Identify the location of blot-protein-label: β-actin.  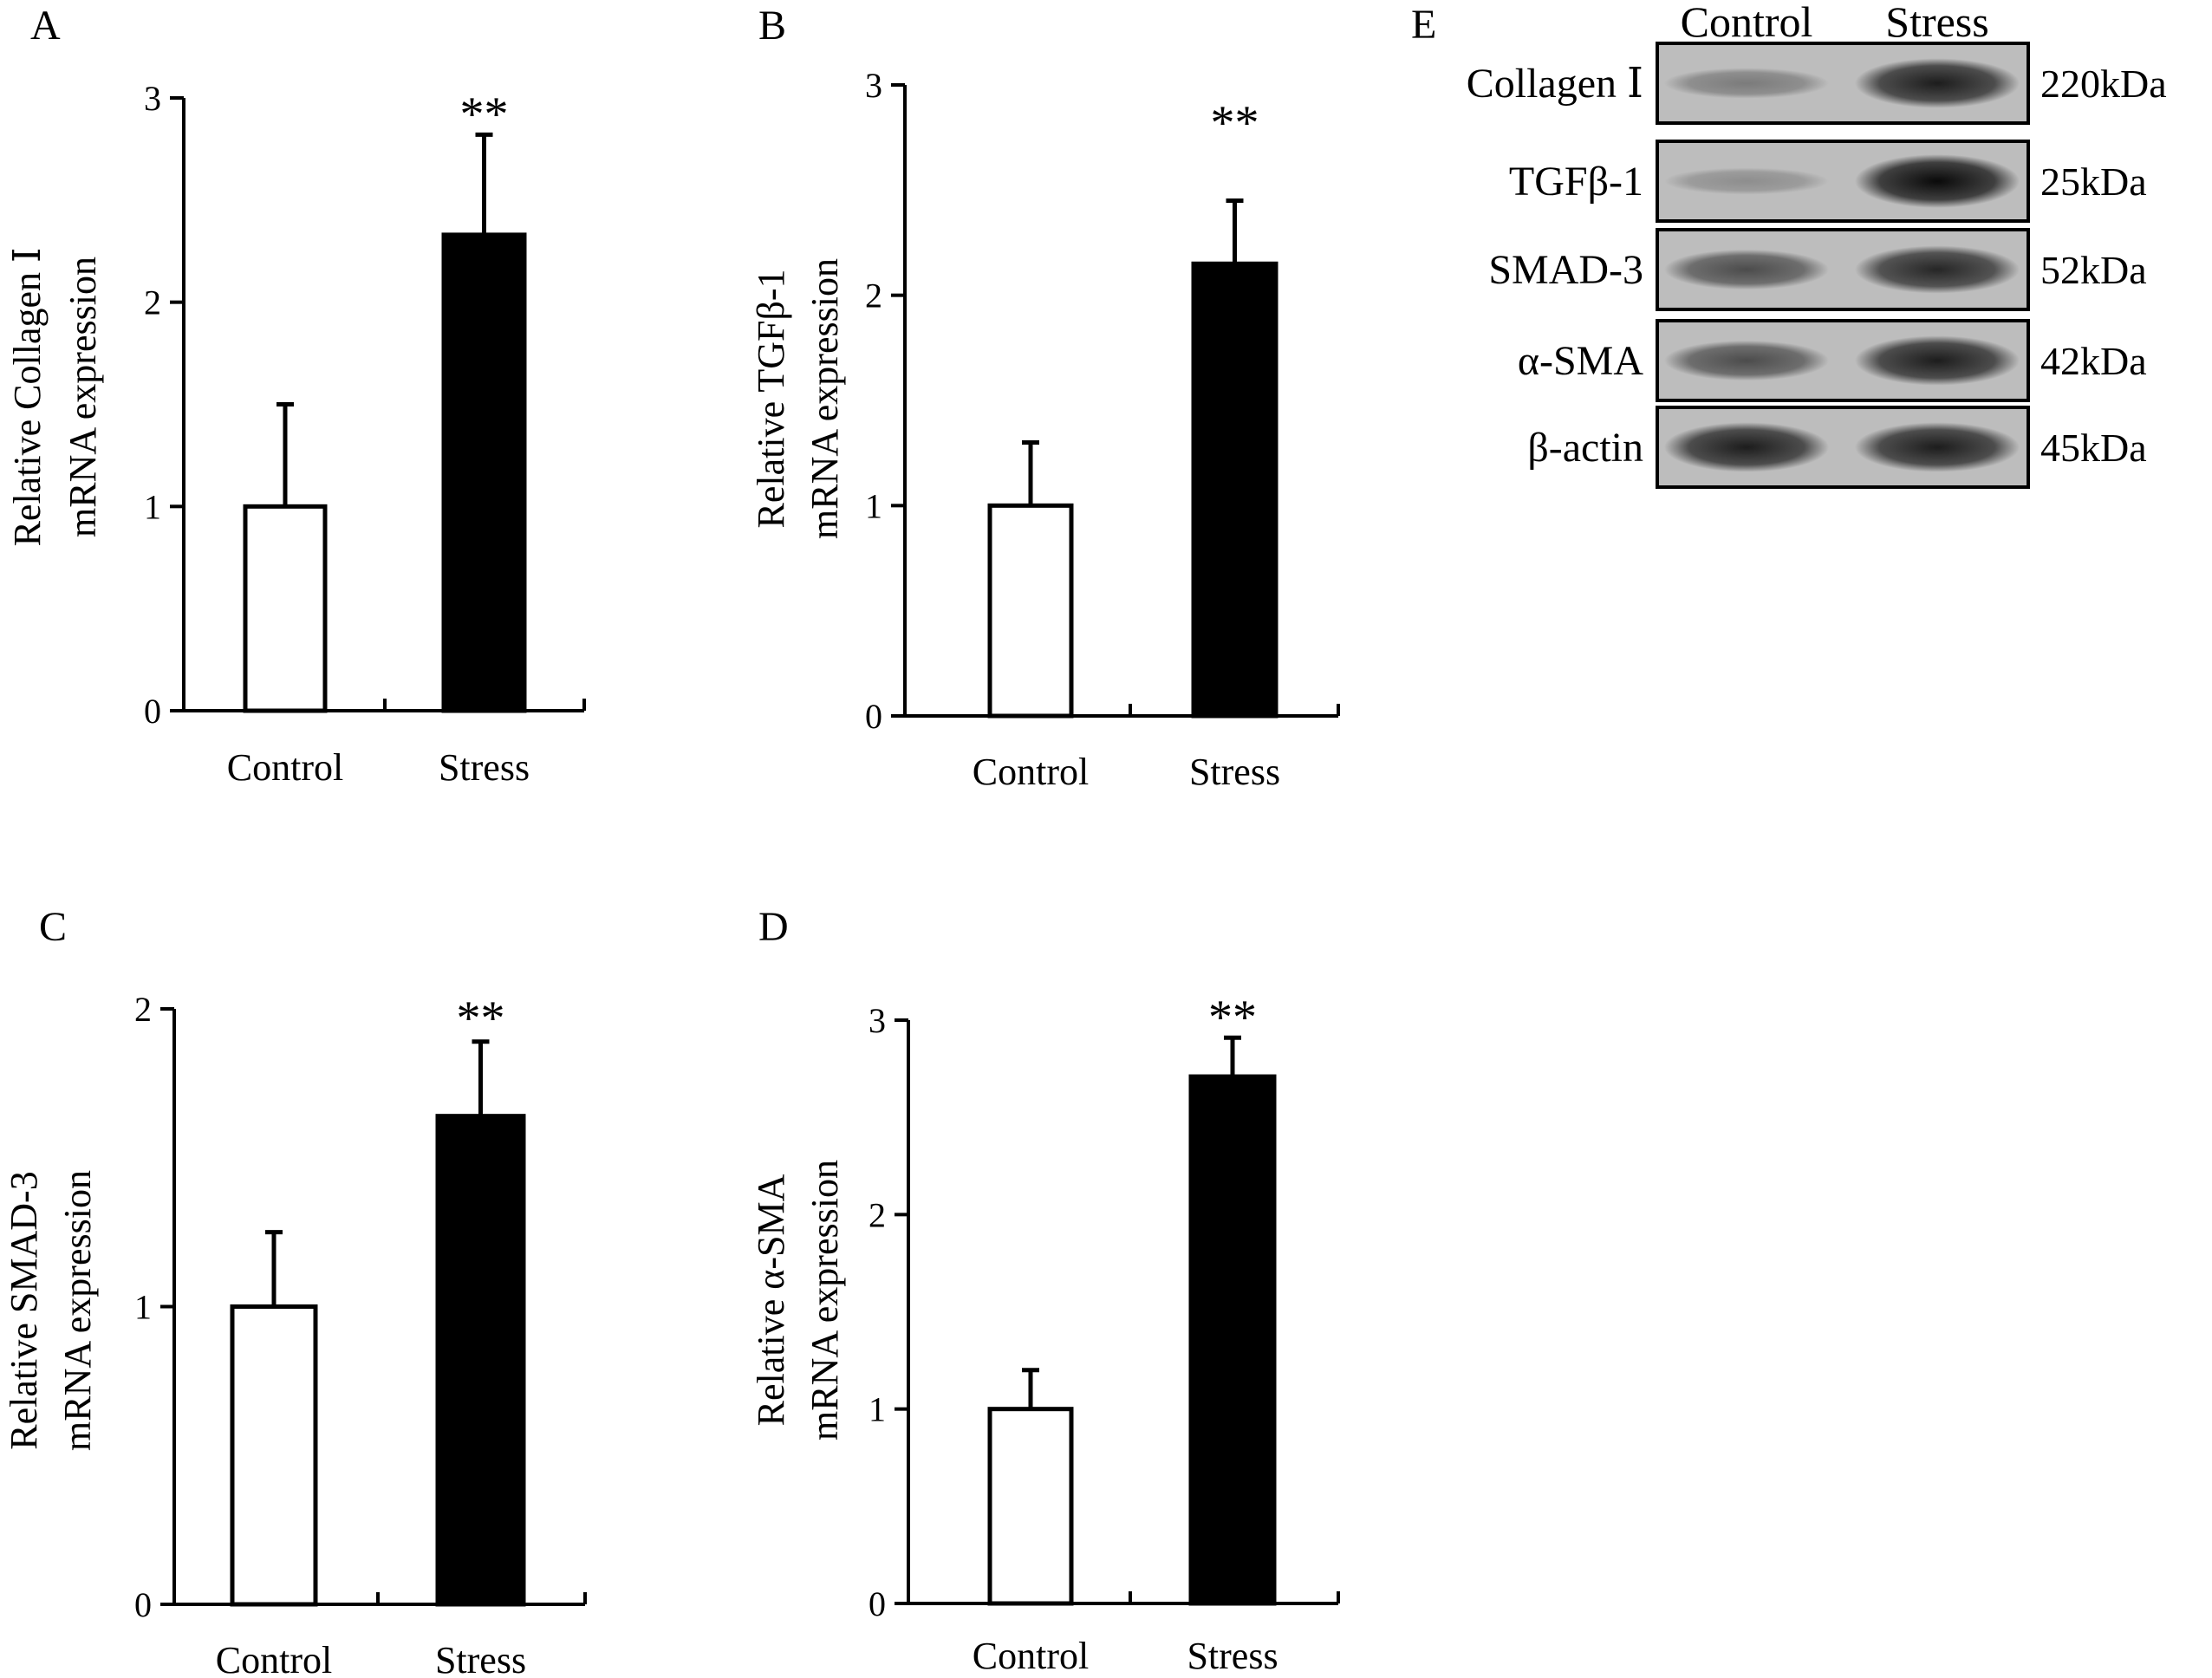
(1585, 448).